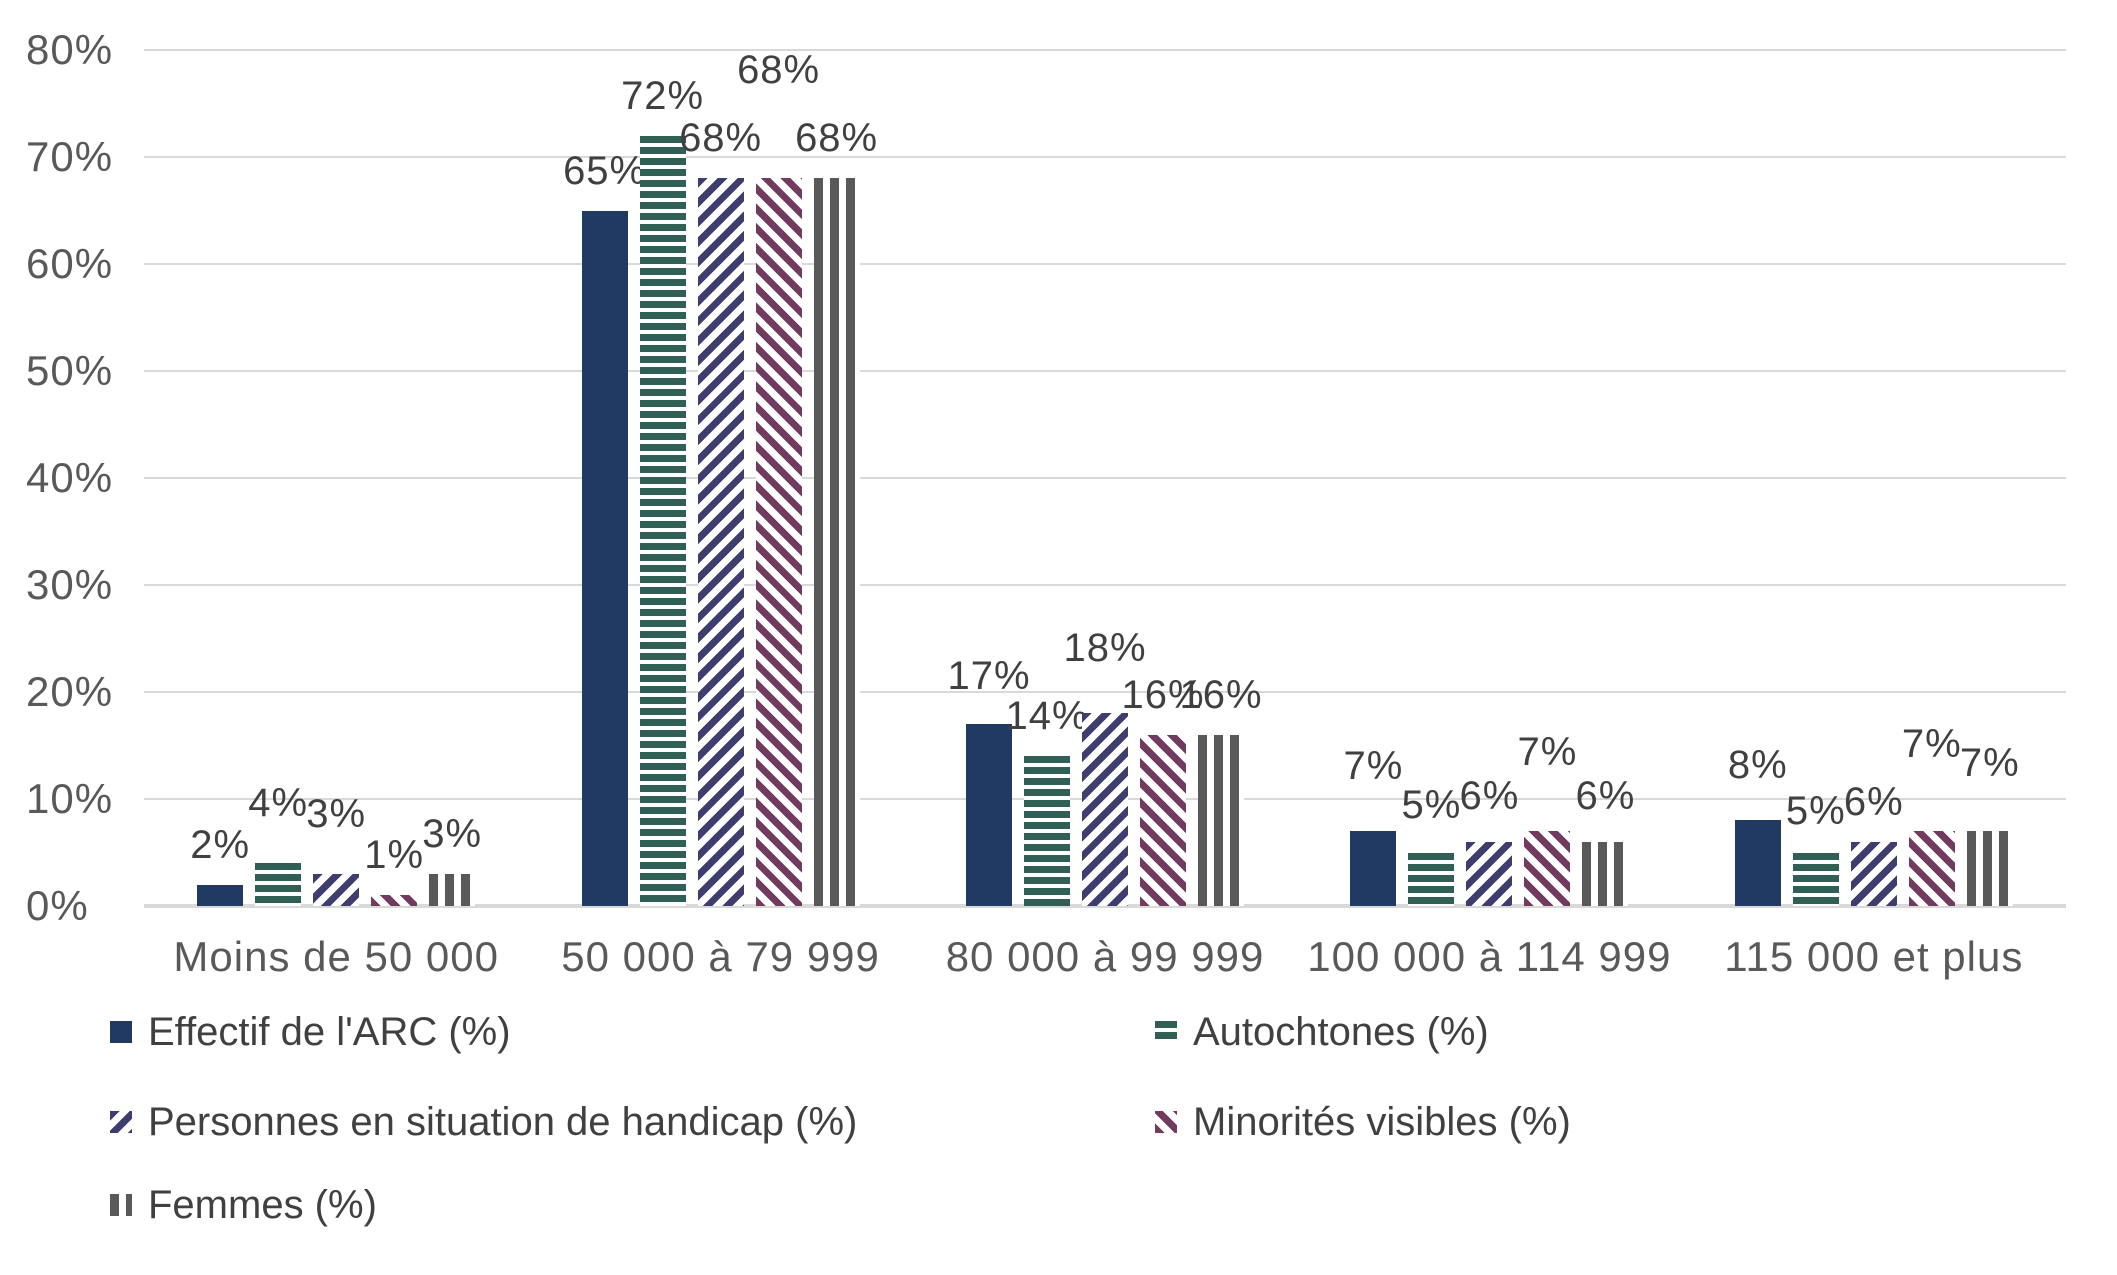 The width and height of the screenshot is (2117, 1275). Describe the element at coordinates (1874, 956) in the screenshot. I see `x-axis-category-label: 115 000 et plus` at that location.